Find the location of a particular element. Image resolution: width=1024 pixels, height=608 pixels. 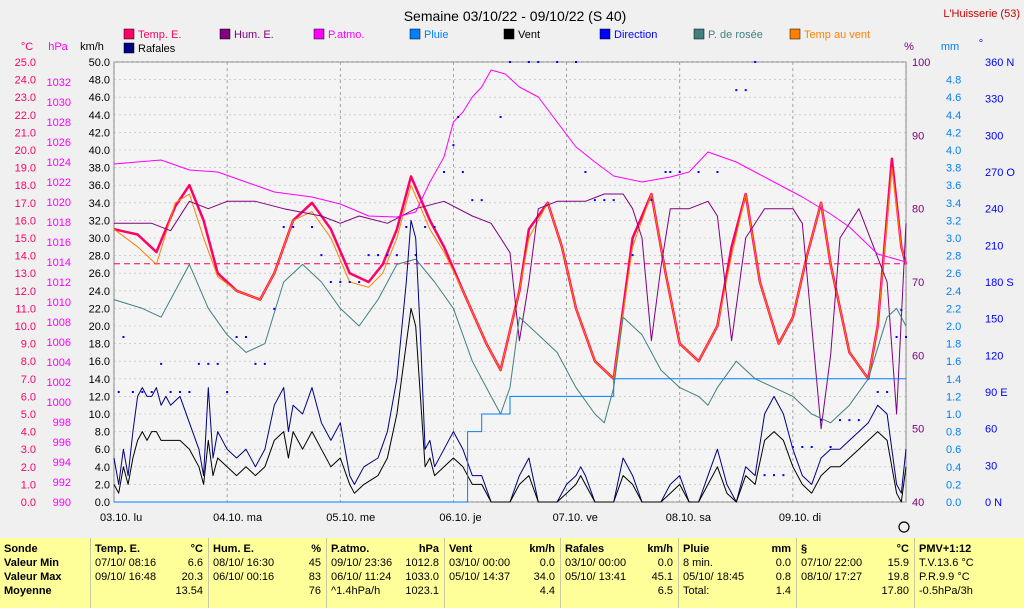

hum-axis-unit: % is located at coordinates (909, 47).